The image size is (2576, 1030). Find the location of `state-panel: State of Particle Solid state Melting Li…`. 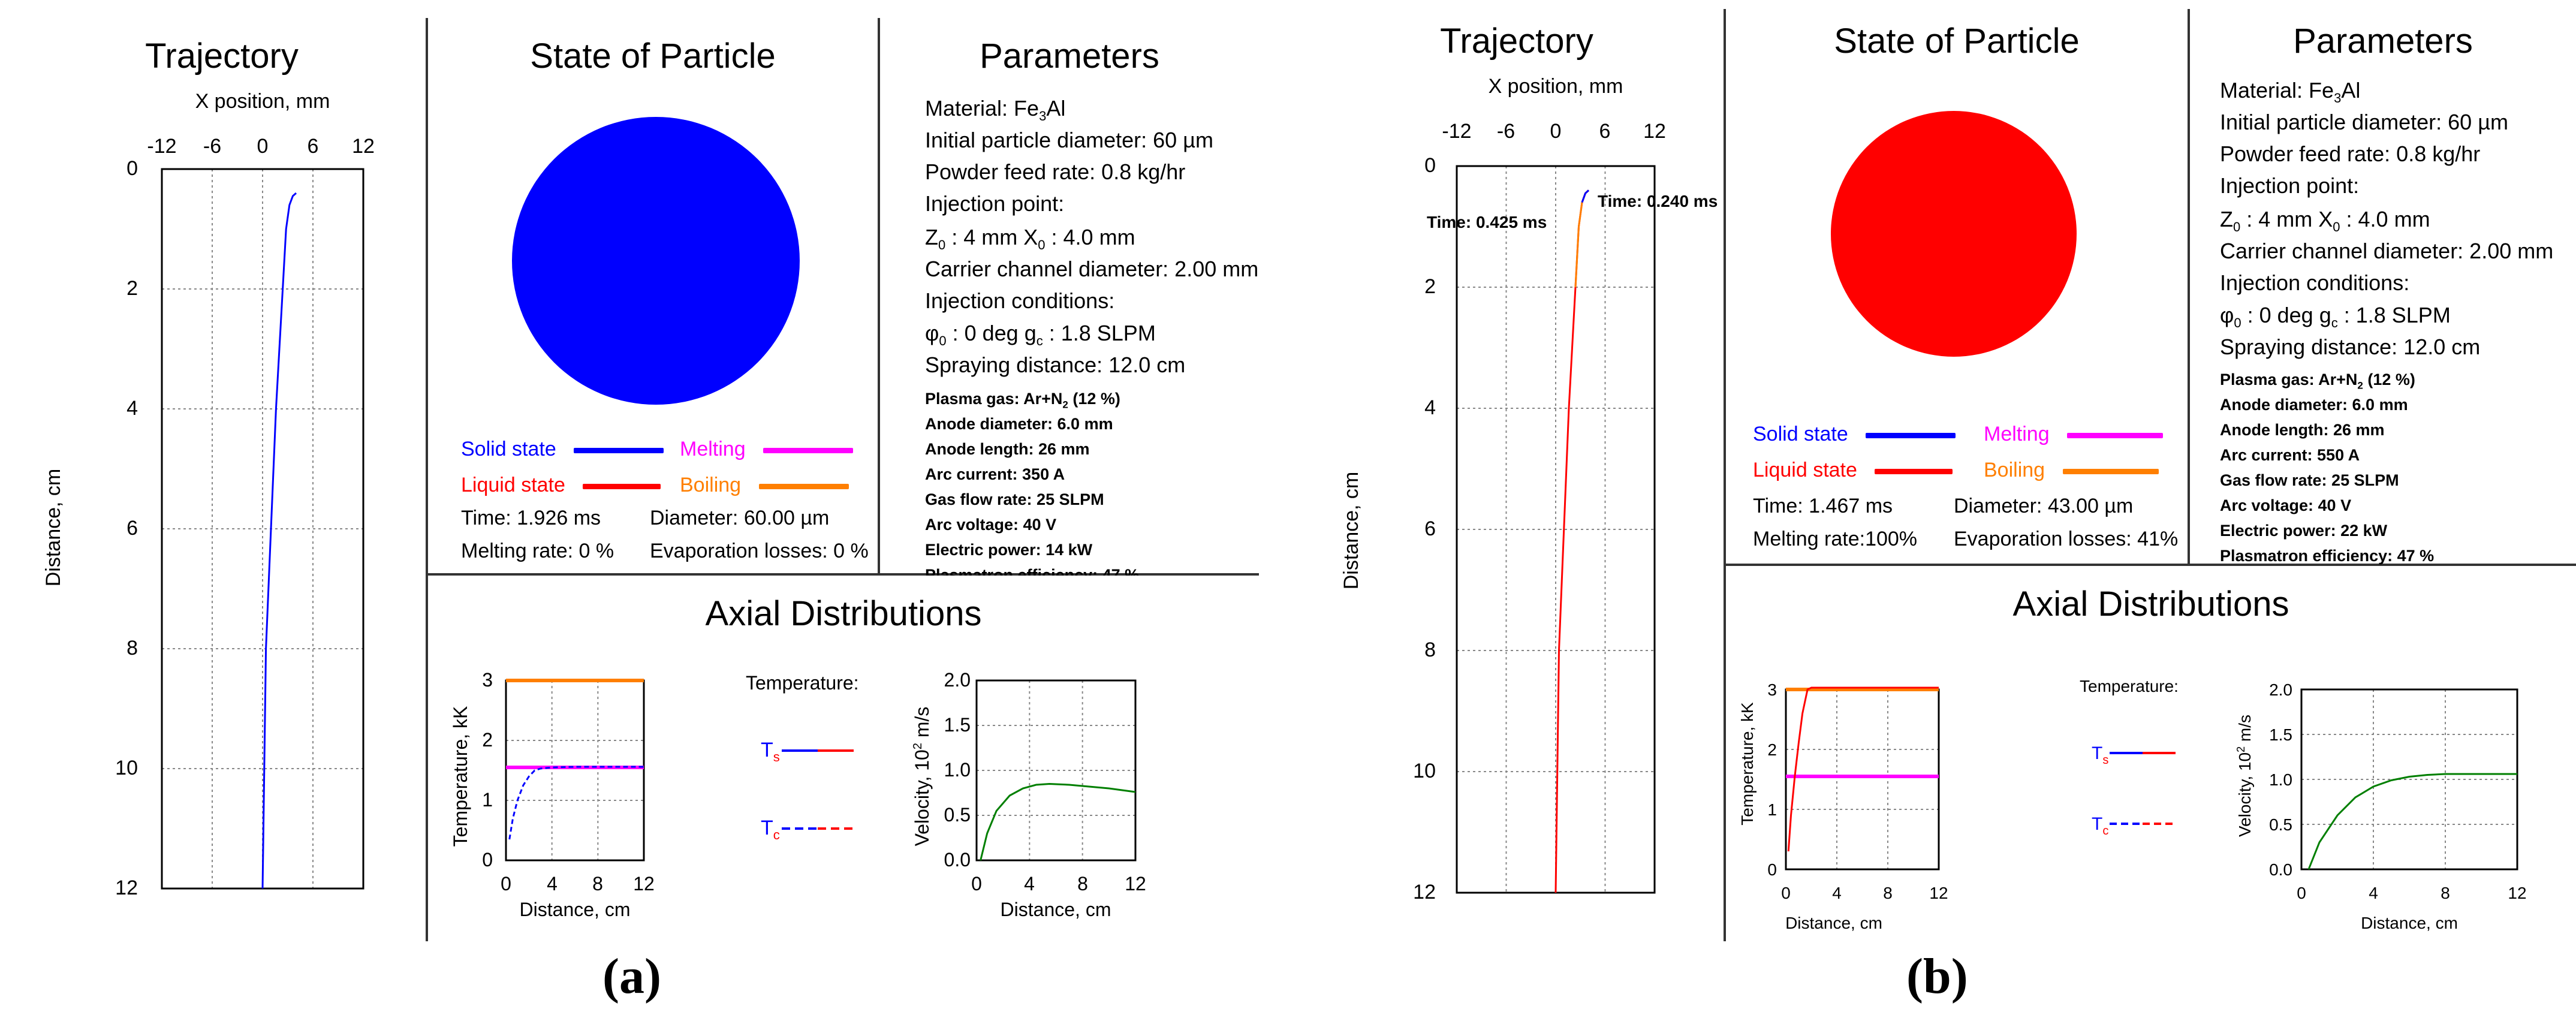

state-panel: State of Particle Solid state Melting Li… is located at coordinates (654, 297).